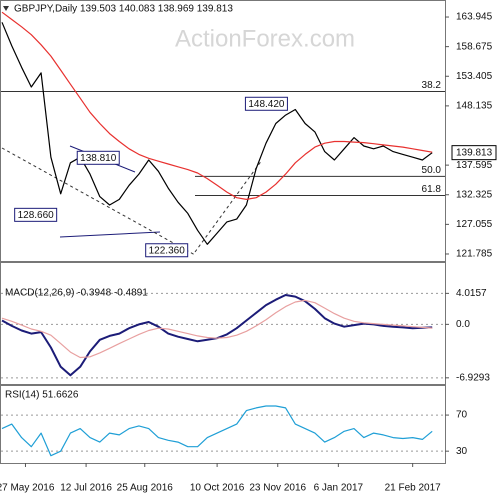  Describe the element at coordinates (474, 194) in the screenshot. I see `y-tick-label: 132.325` at that location.